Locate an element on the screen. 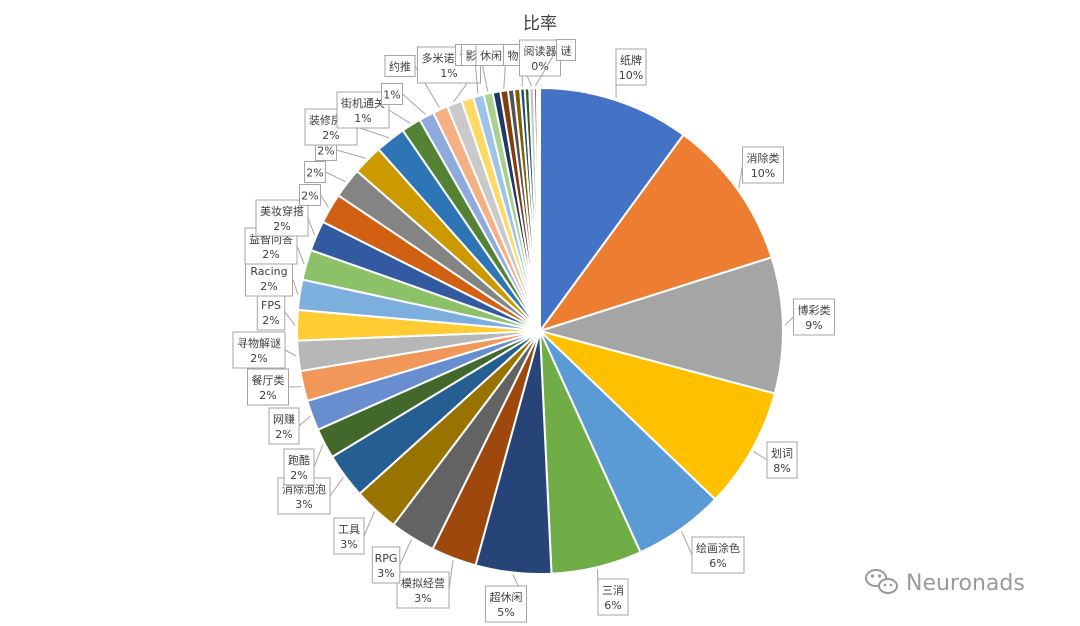  slice-name-label: 街机通关 is located at coordinates (363, 103).